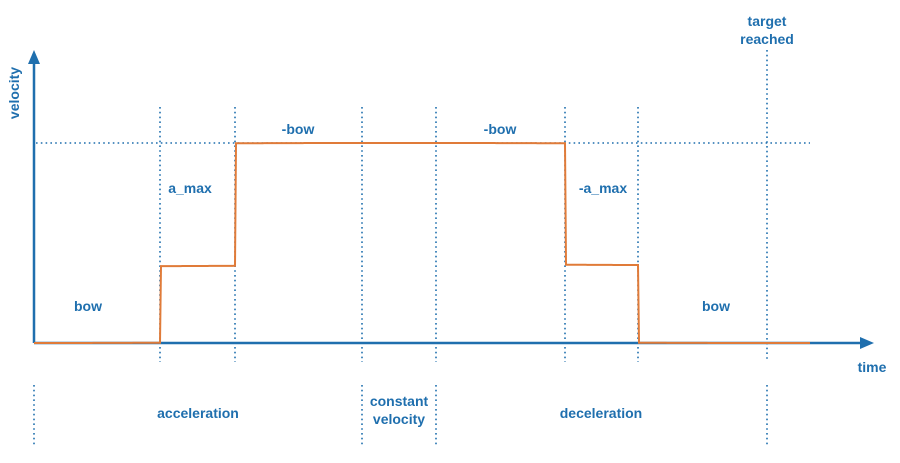  I want to click on label-neg-bow-left: -bow, so click(298, 129).